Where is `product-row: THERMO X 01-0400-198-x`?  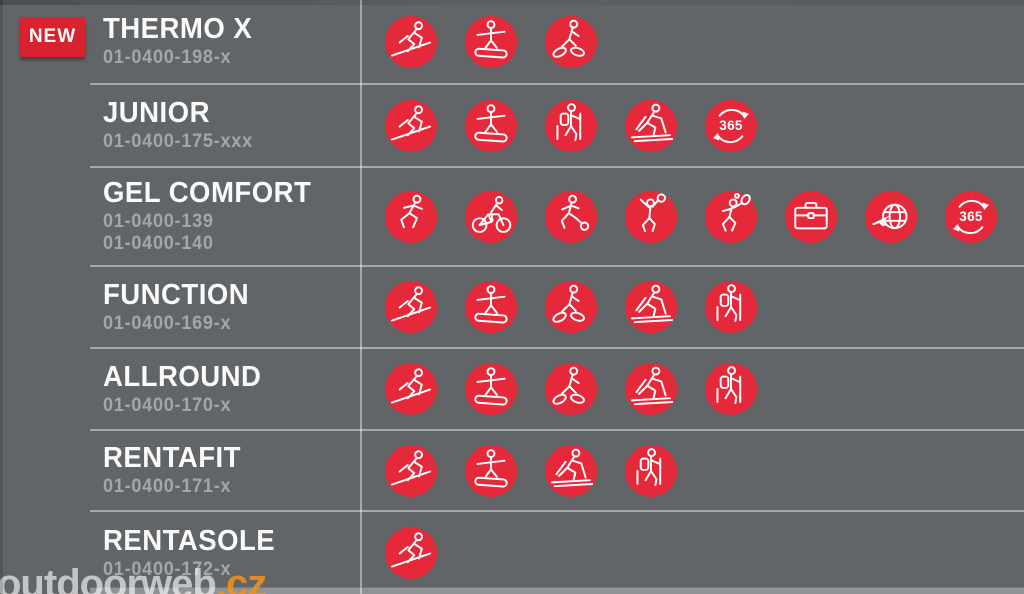
product-row: THERMO X 01-0400-198-x is located at coordinates (557, 41).